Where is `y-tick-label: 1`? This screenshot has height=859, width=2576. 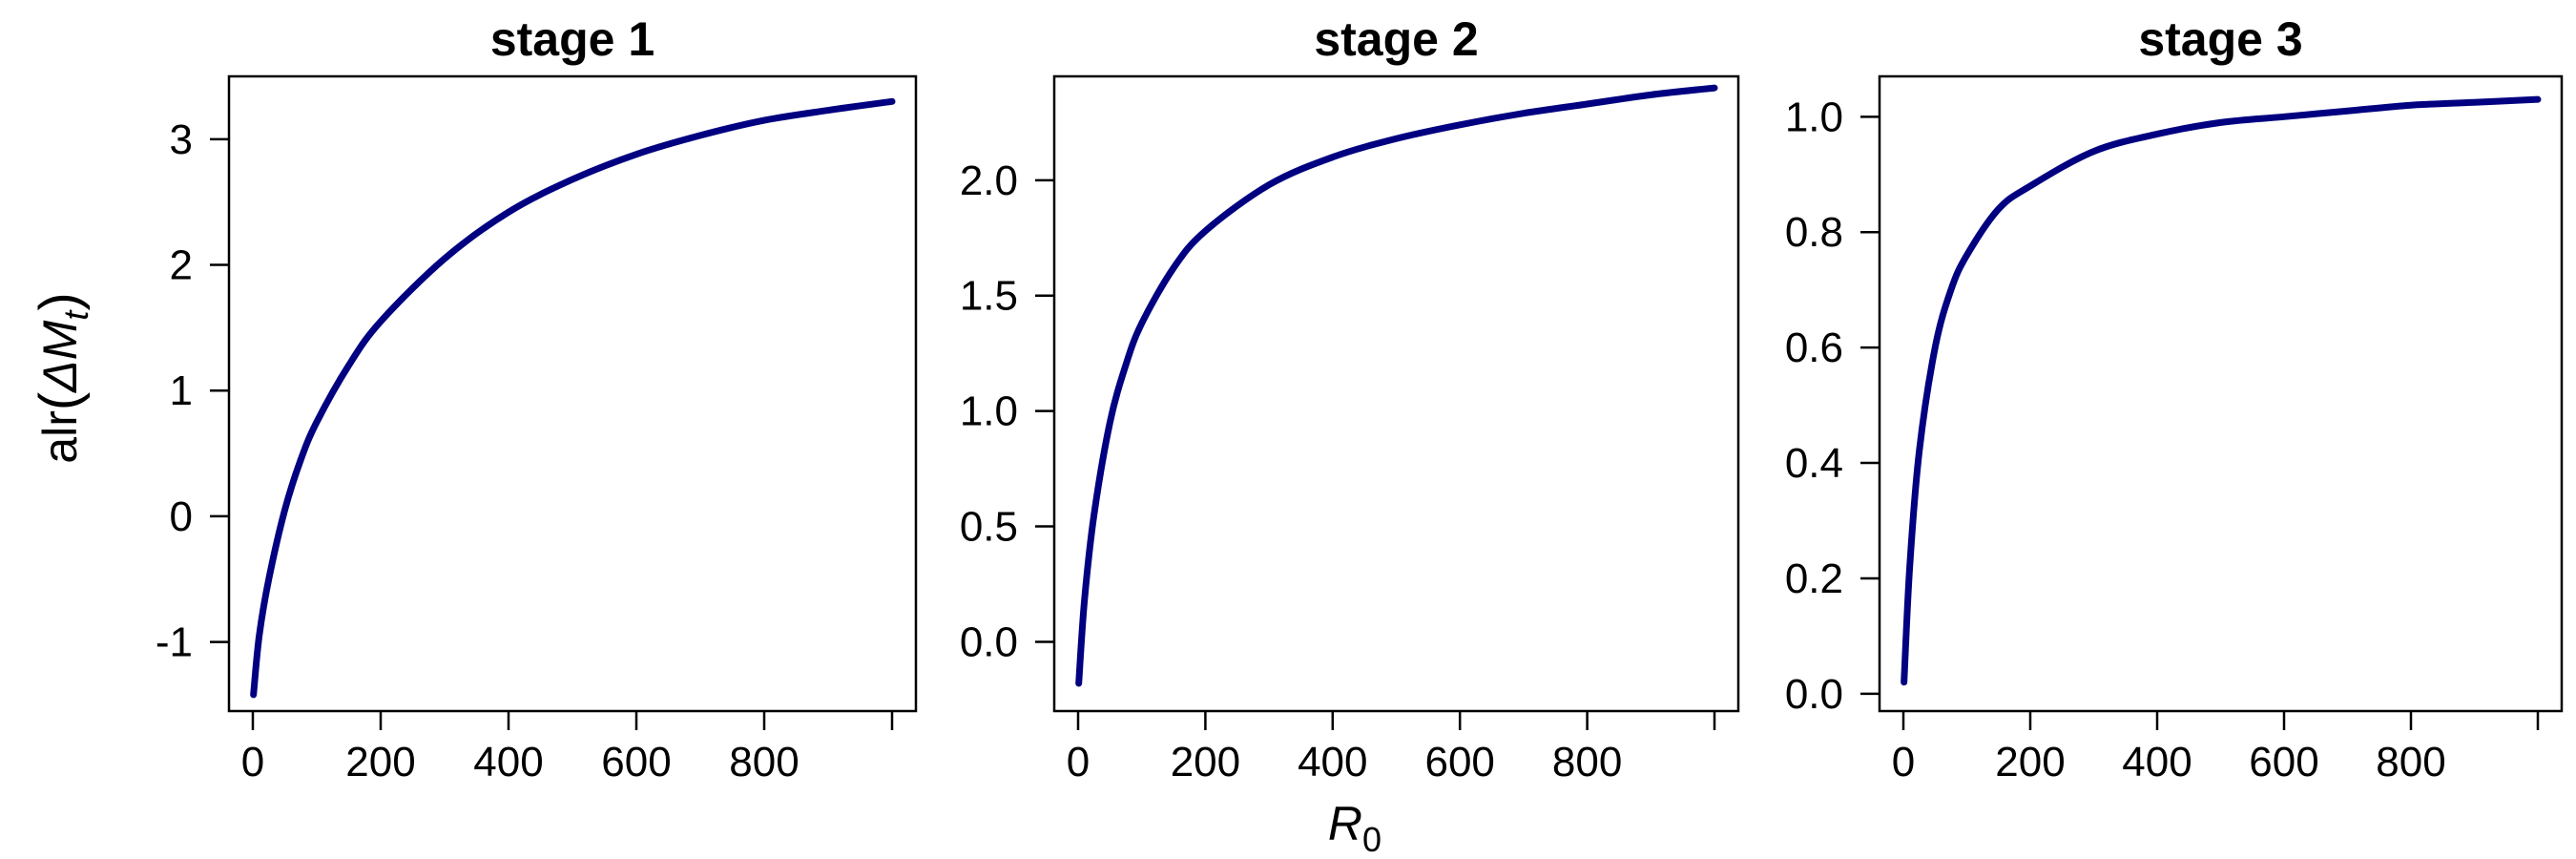
y-tick-label: 1 is located at coordinates (181, 390).